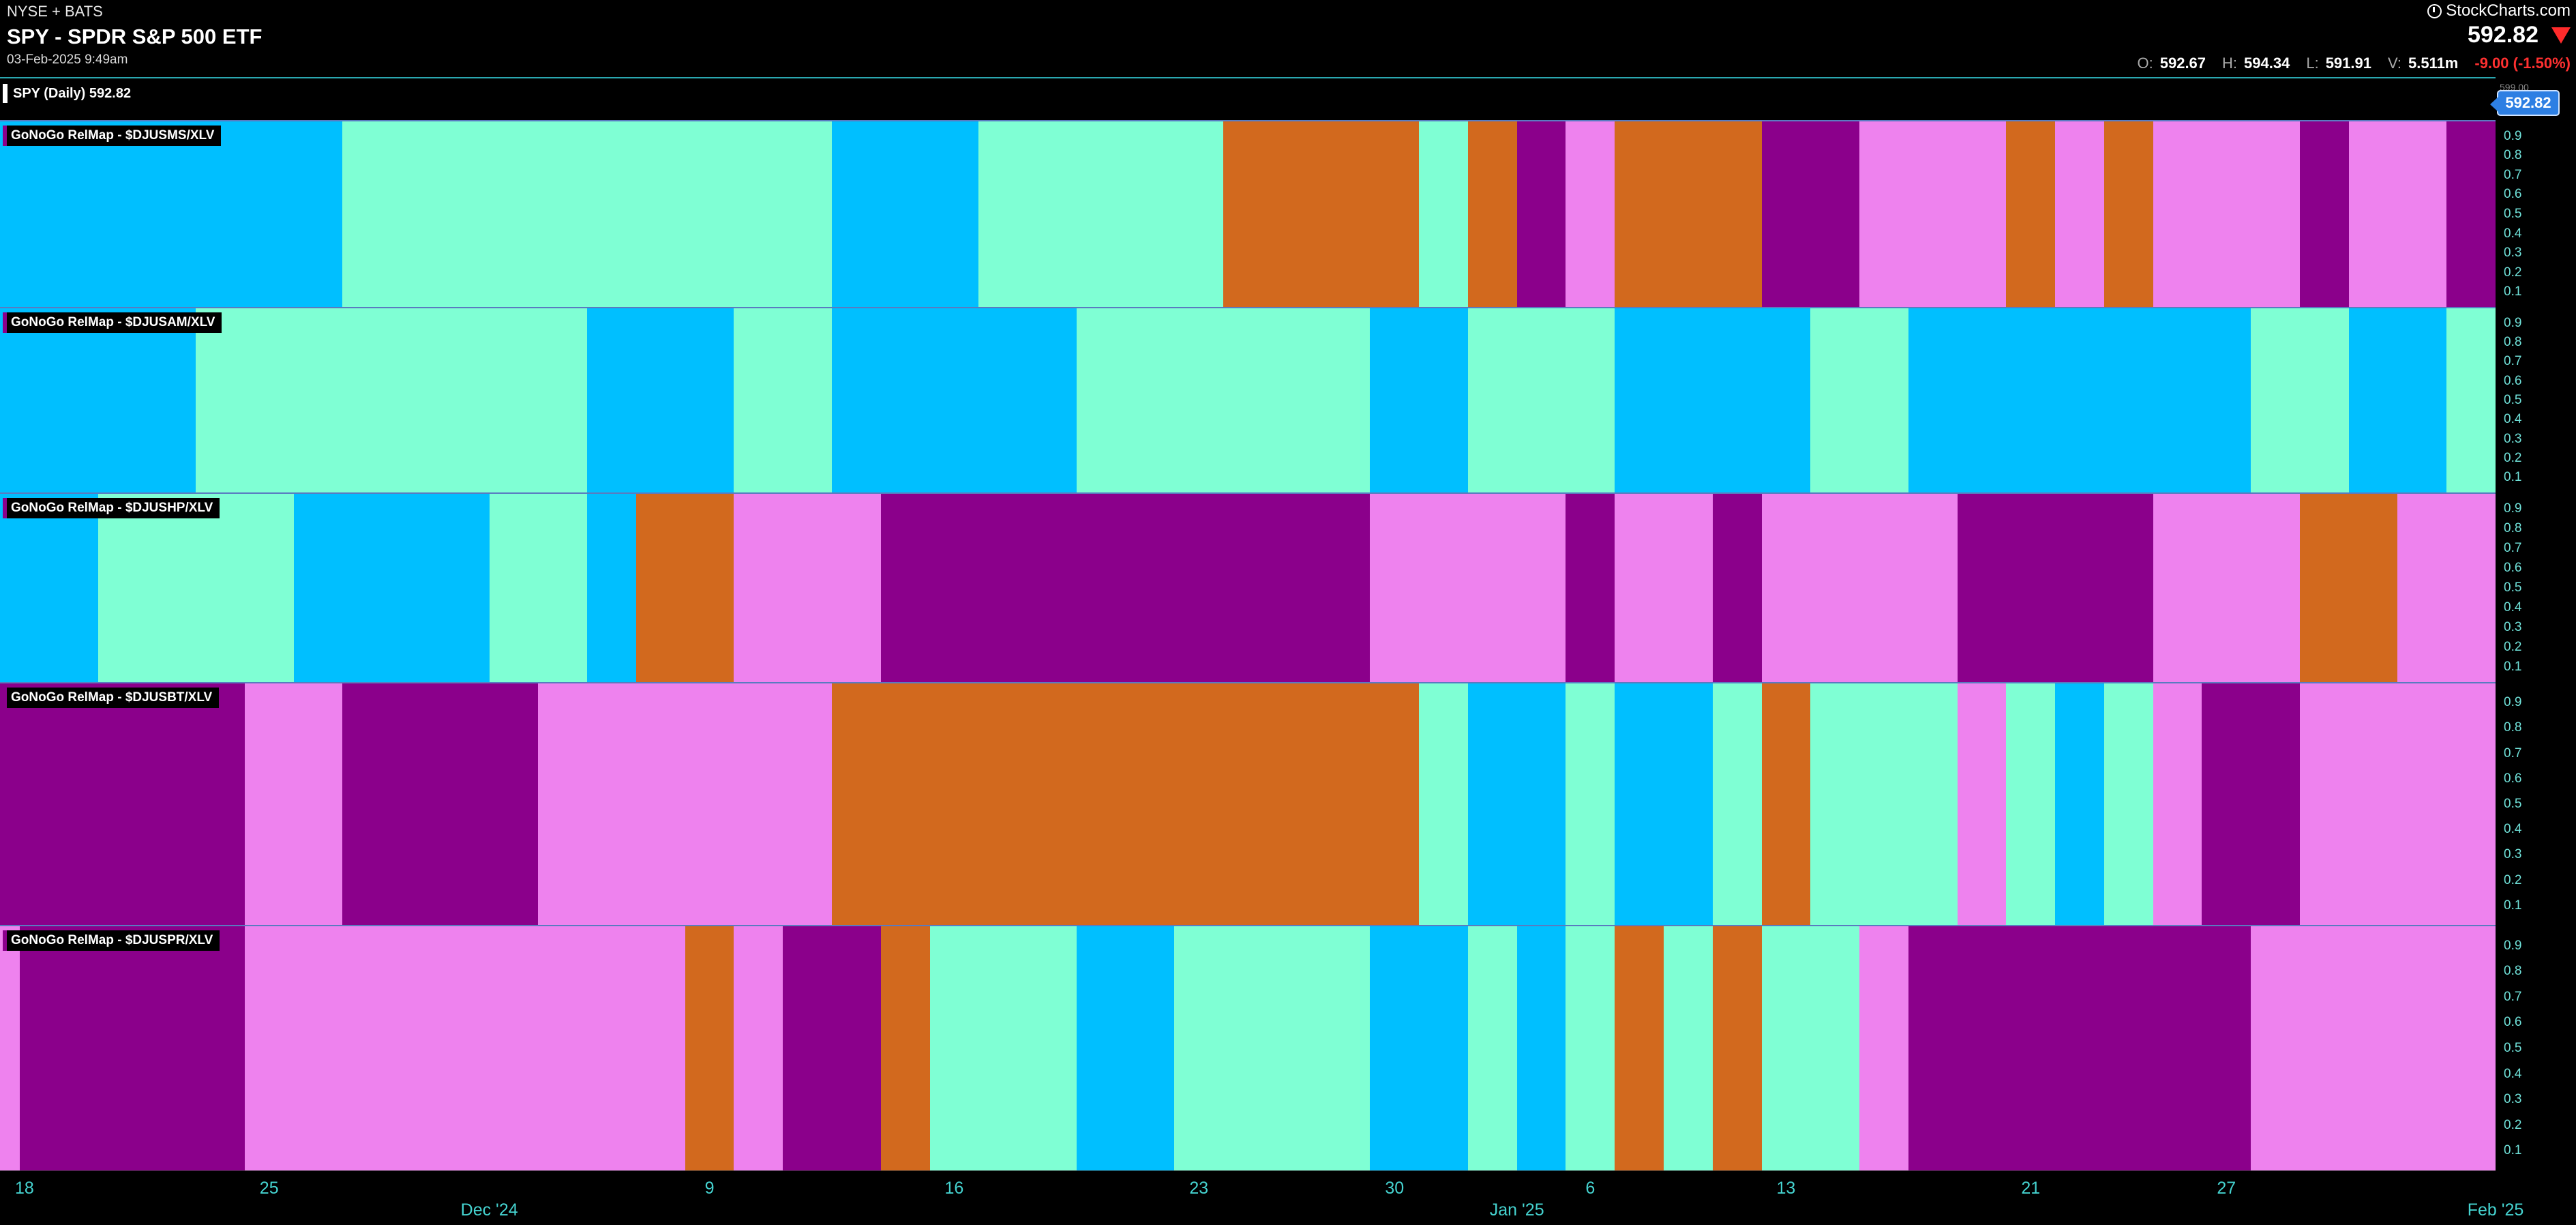  What do you see at coordinates (2503, 35) in the screenshot?
I see `last-price: 592.82` at bounding box center [2503, 35].